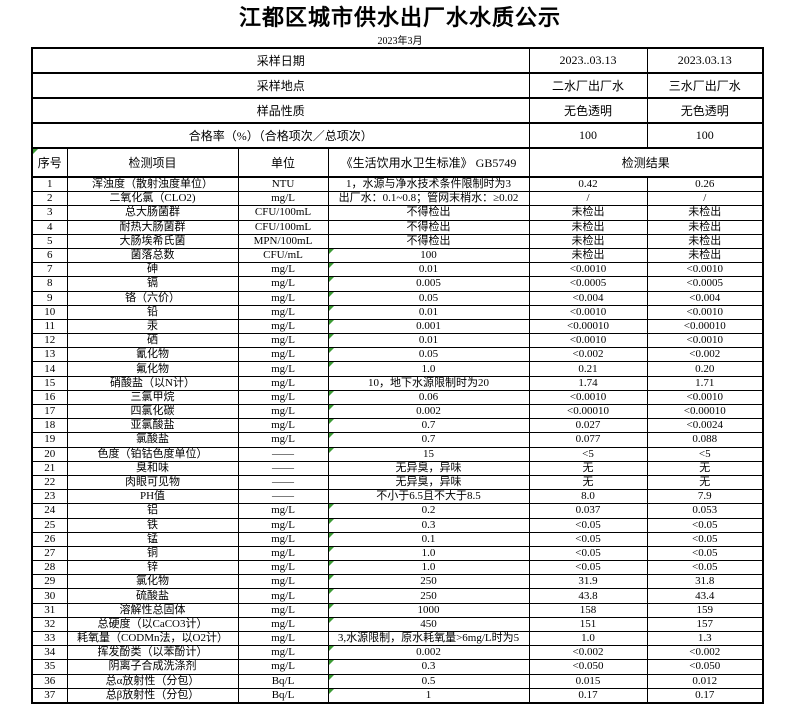  What do you see at coordinates (428, 511) in the screenshot?
I see `standard-cell: 0.2` at bounding box center [428, 511].